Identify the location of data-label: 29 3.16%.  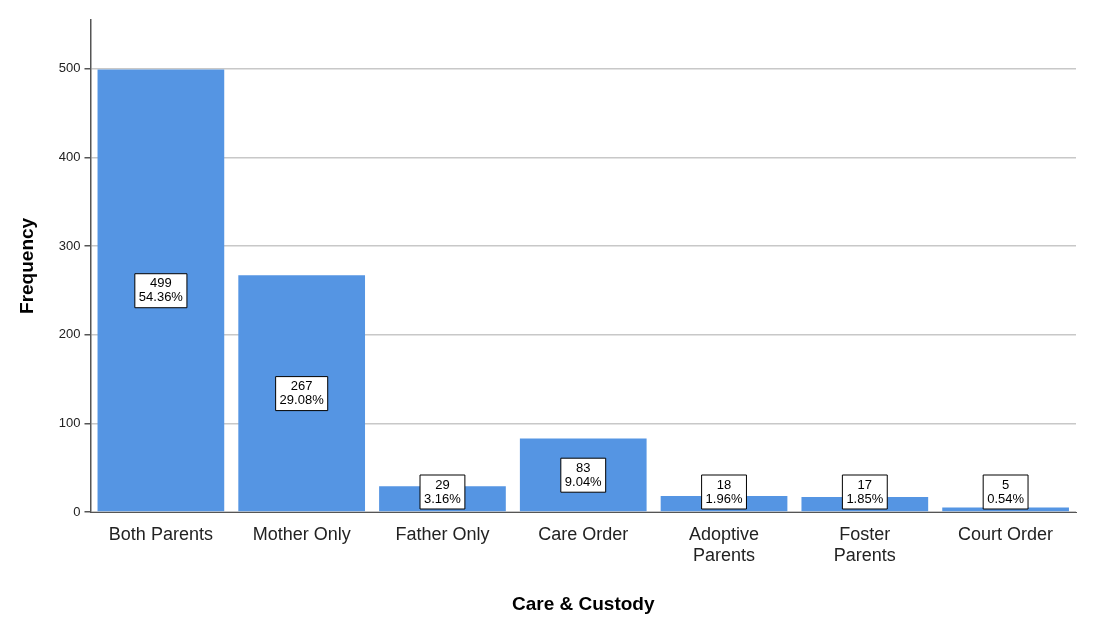
(443, 491).